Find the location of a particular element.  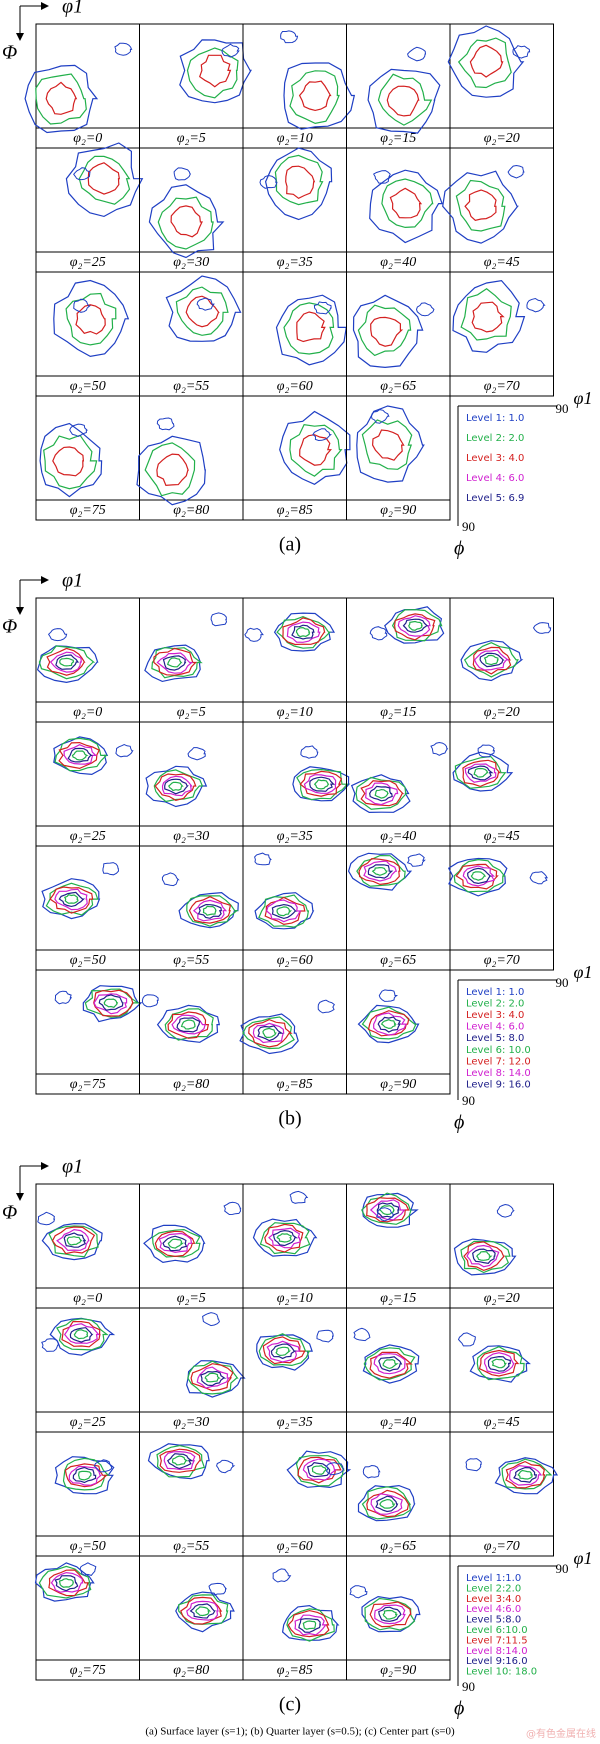

section-label: φ₂=55 is located at coordinates (191, 1546).